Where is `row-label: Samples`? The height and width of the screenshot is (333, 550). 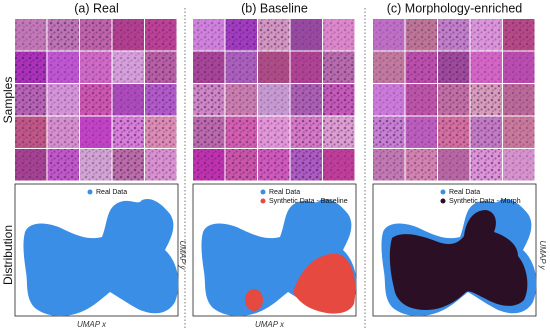 row-label: Samples is located at coordinates (8, 100).